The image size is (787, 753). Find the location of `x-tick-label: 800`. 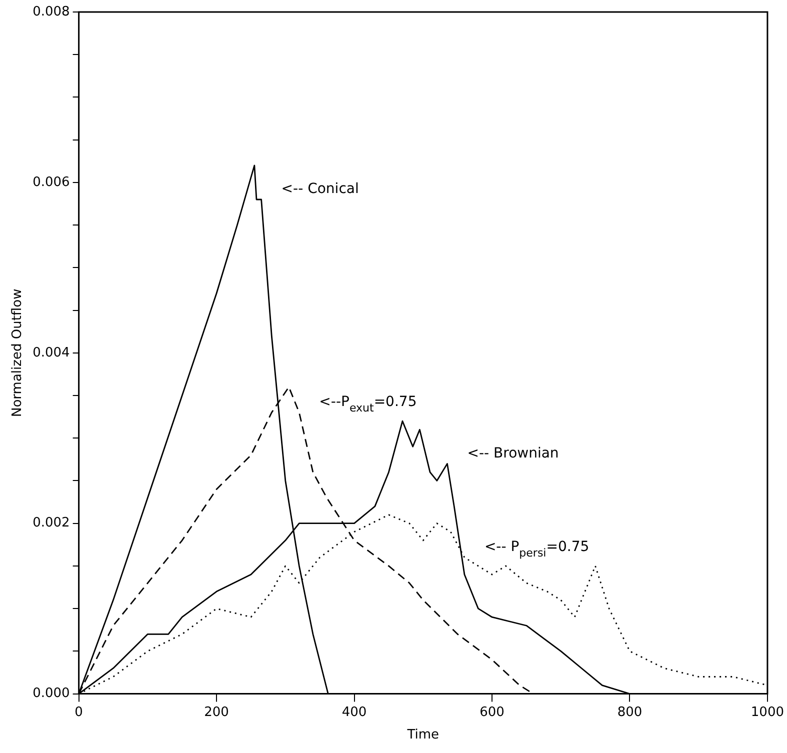

x-tick-label: 800 is located at coordinates (629, 712).